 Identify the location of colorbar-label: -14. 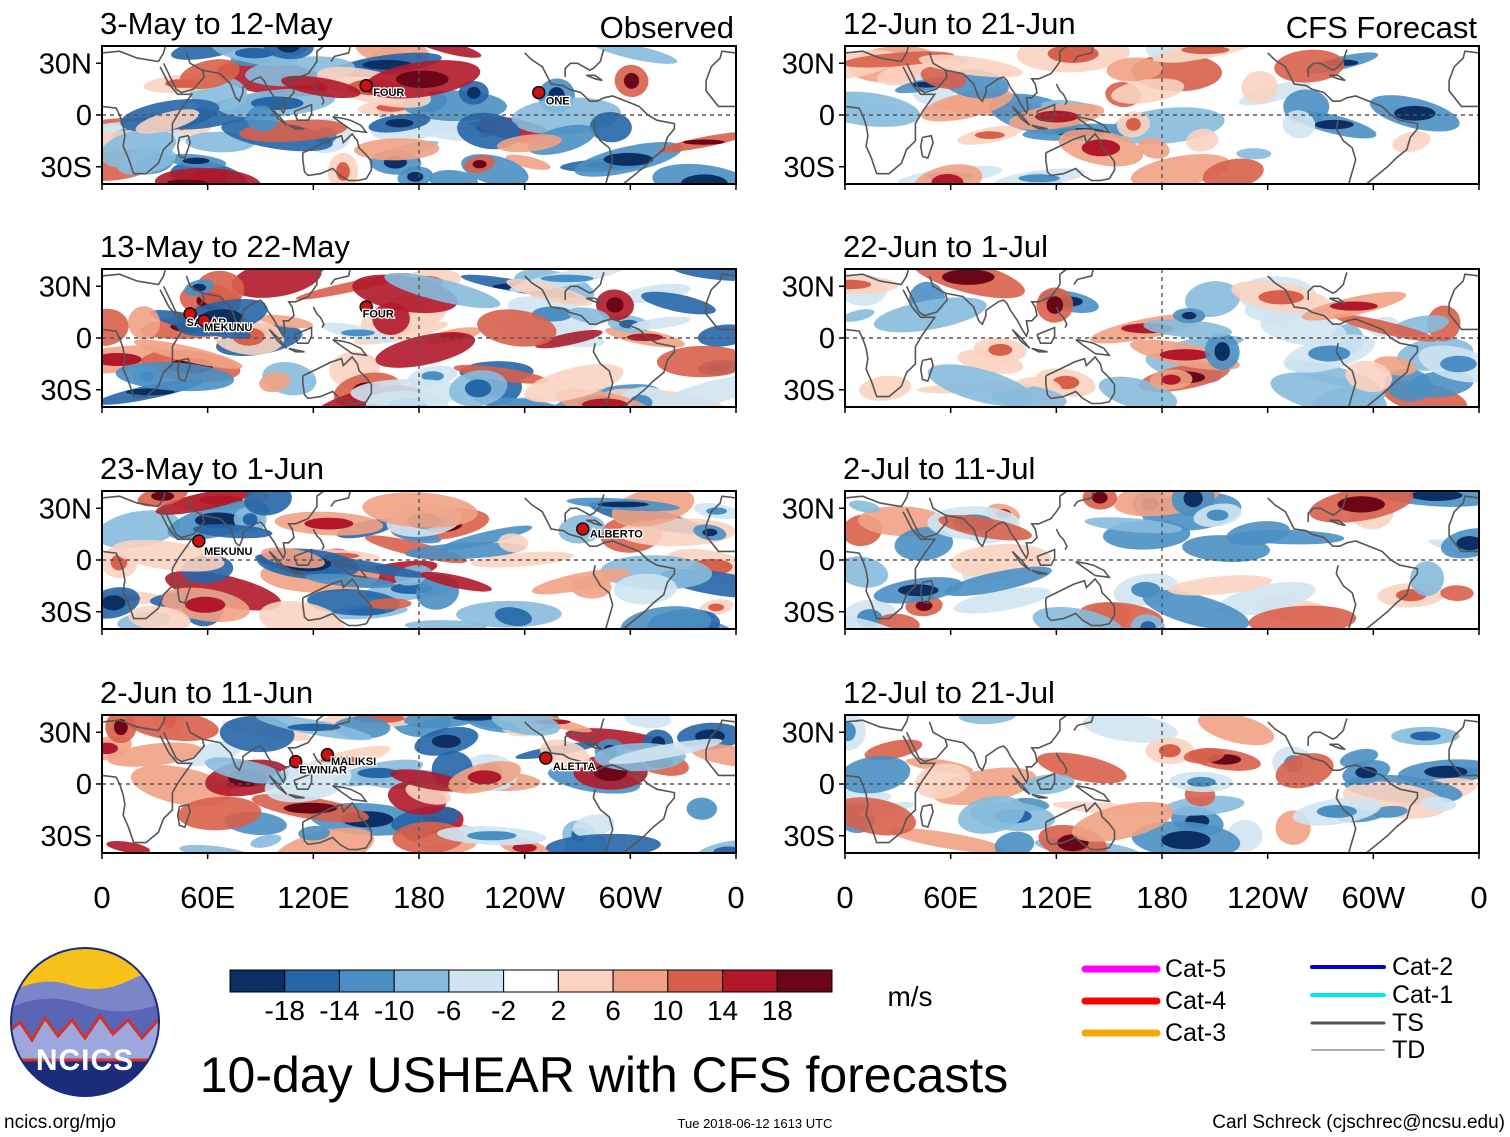
(339, 1010).